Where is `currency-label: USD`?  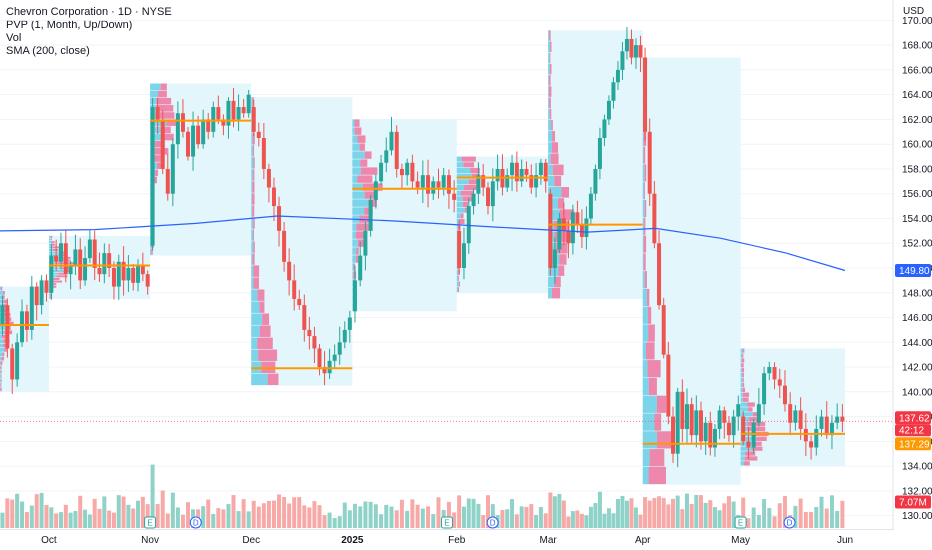
currency-label: USD is located at coordinates (914, 11).